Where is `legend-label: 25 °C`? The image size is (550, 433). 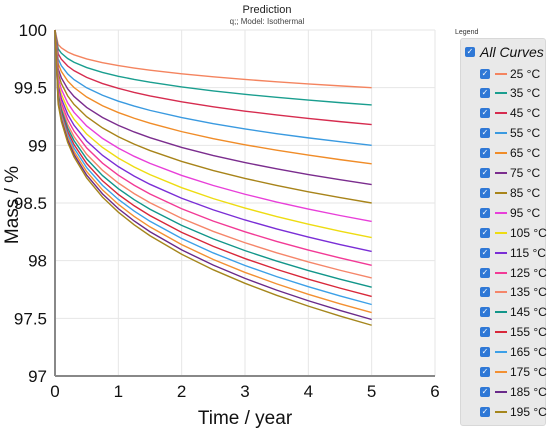
legend-label: 25 °C is located at coordinates (525, 73).